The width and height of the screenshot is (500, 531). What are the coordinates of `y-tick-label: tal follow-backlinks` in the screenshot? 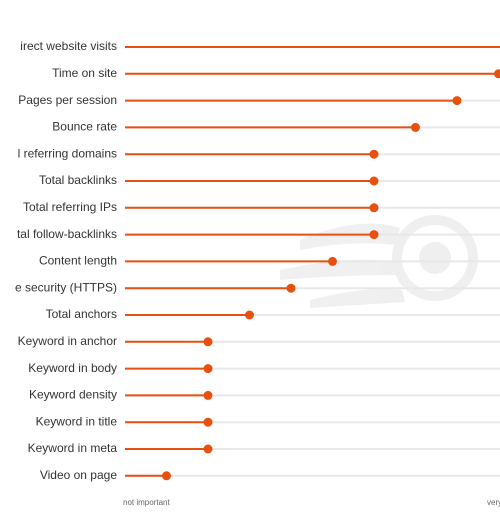 It's located at (67, 234).